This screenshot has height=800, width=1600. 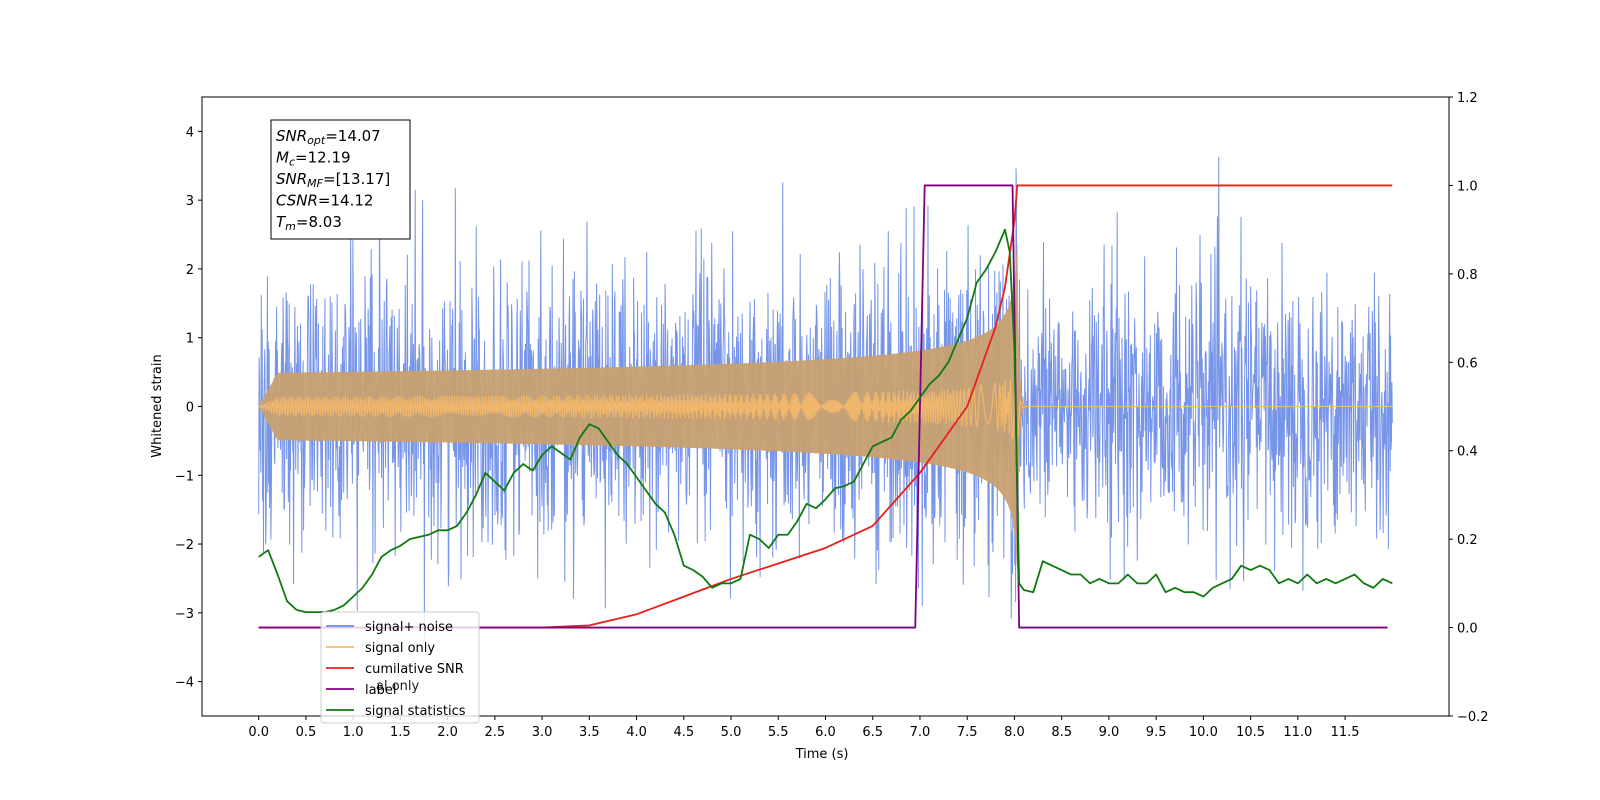 What do you see at coordinates (353, 732) in the screenshot?
I see `x-tick-label: 1.0` at bounding box center [353, 732].